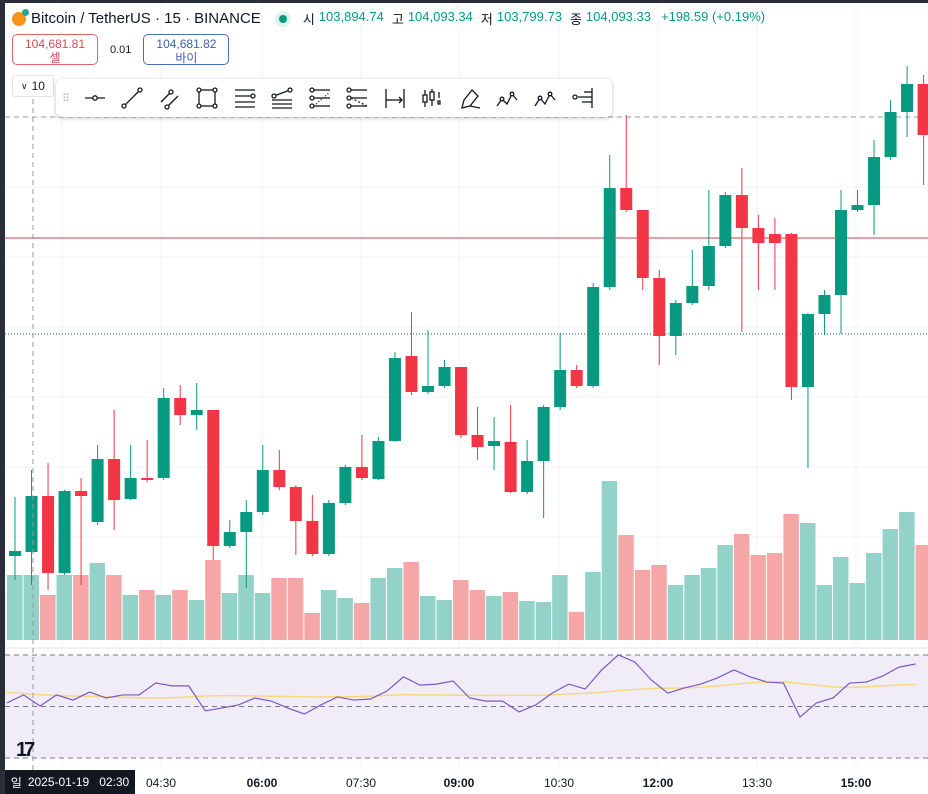 This screenshot has width=928, height=794. I want to click on pitchfork-tool-button, so click(320, 98).